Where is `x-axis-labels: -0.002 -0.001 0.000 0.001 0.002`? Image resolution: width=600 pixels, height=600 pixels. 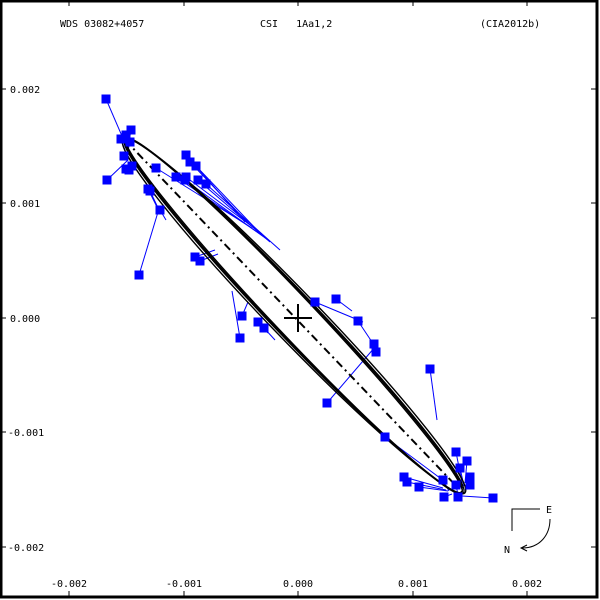 x-axis-labels: -0.002 -0.001 0.000 0.001 0.002 is located at coordinates (296, 584).